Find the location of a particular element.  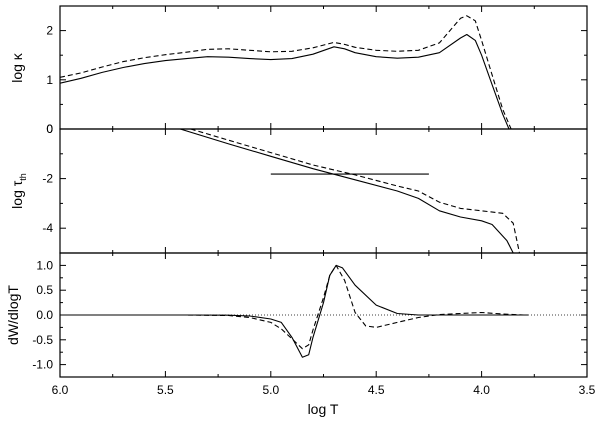

ylabel-dw: dW/dlogT is located at coordinates (13, 315).